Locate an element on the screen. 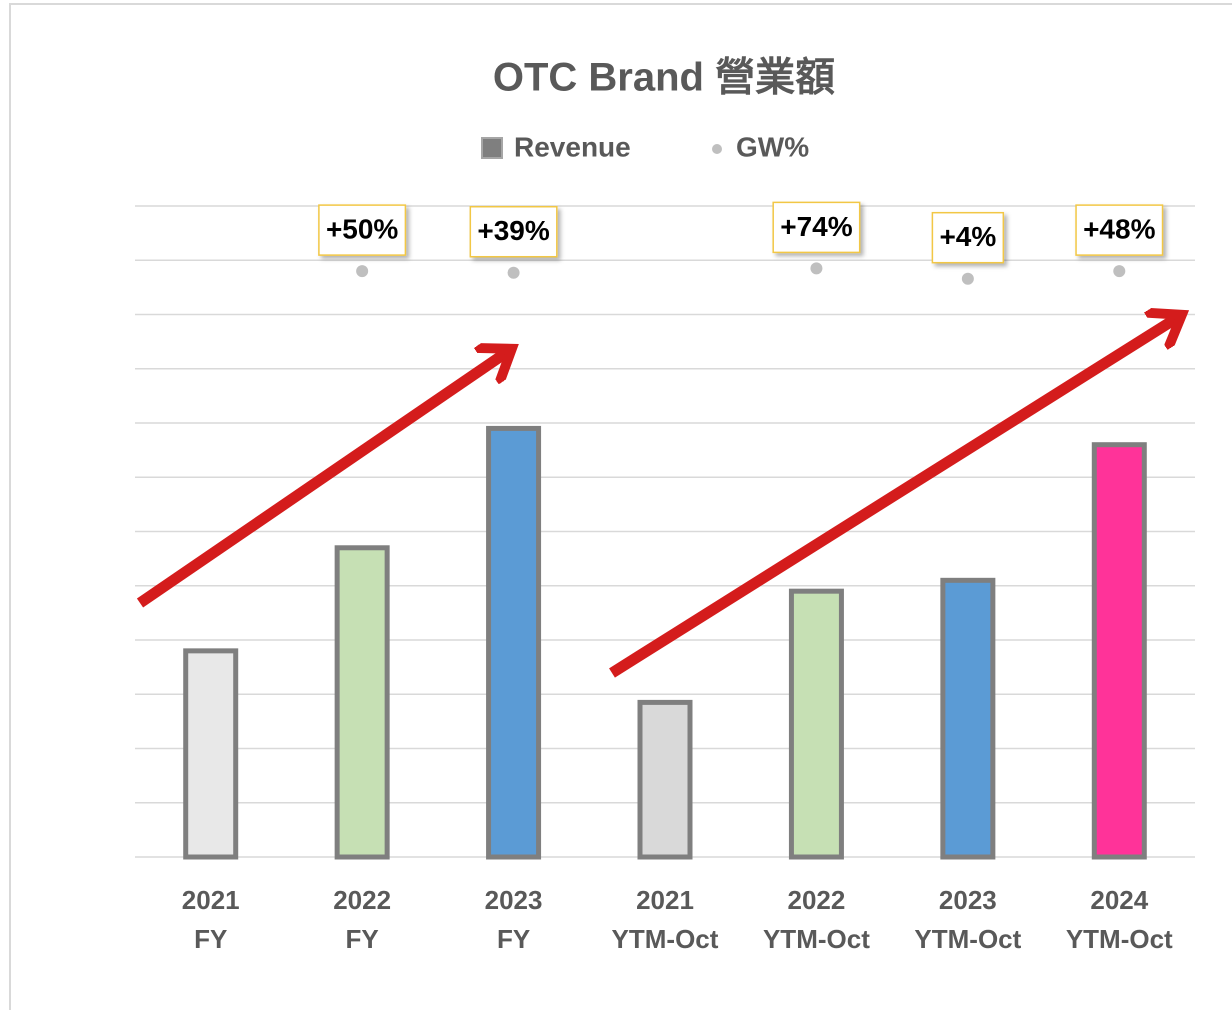  data-label: +4% is located at coordinates (967, 236).